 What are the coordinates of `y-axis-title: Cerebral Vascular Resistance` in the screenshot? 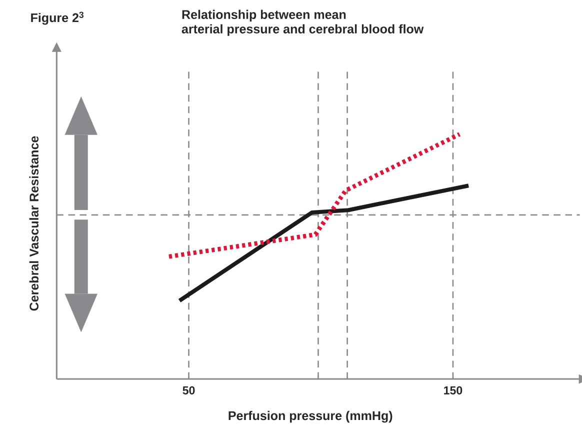 It's located at (34, 223).